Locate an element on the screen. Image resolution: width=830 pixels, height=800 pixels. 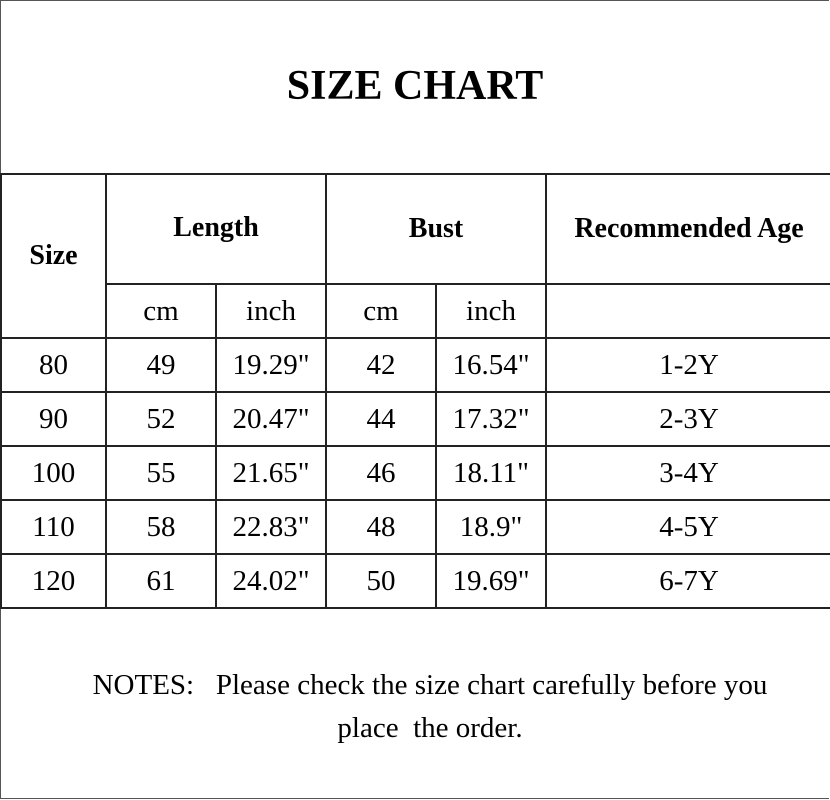
header-recommended-age: Recommended Age is located at coordinates (687, 229).